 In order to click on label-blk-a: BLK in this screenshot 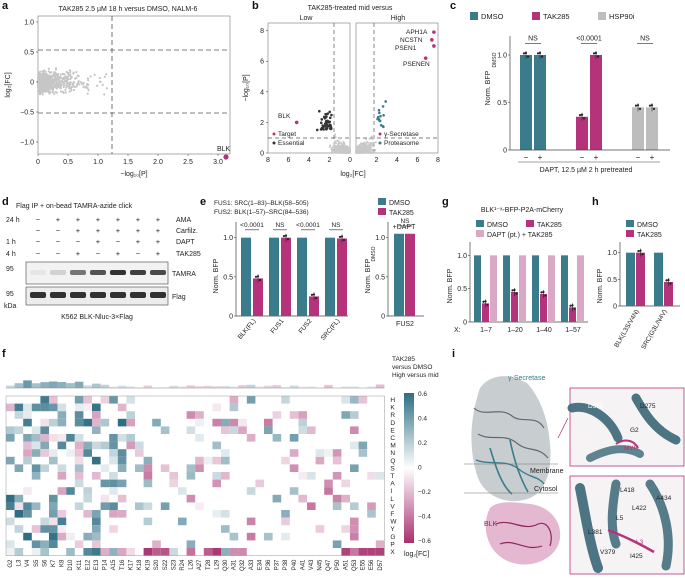, I will do `click(224, 149)`.